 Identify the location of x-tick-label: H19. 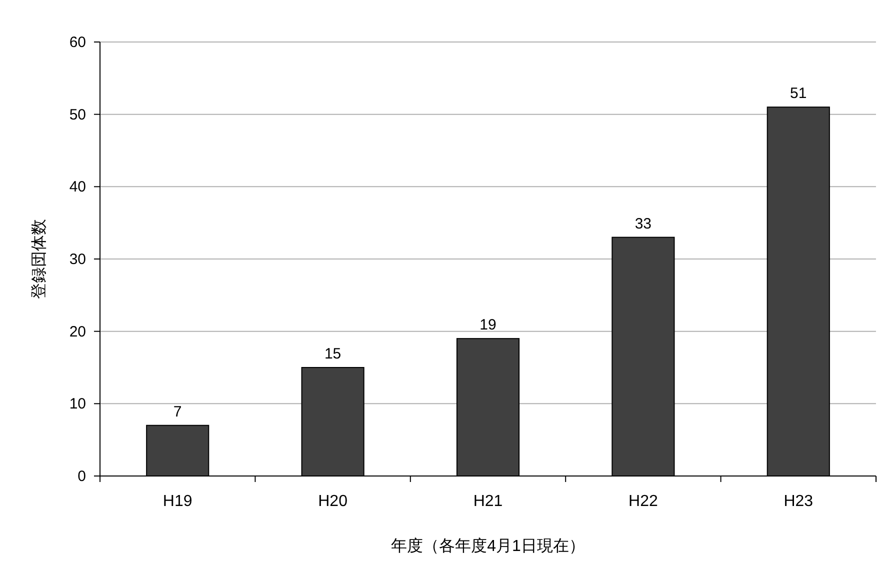
(177, 501).